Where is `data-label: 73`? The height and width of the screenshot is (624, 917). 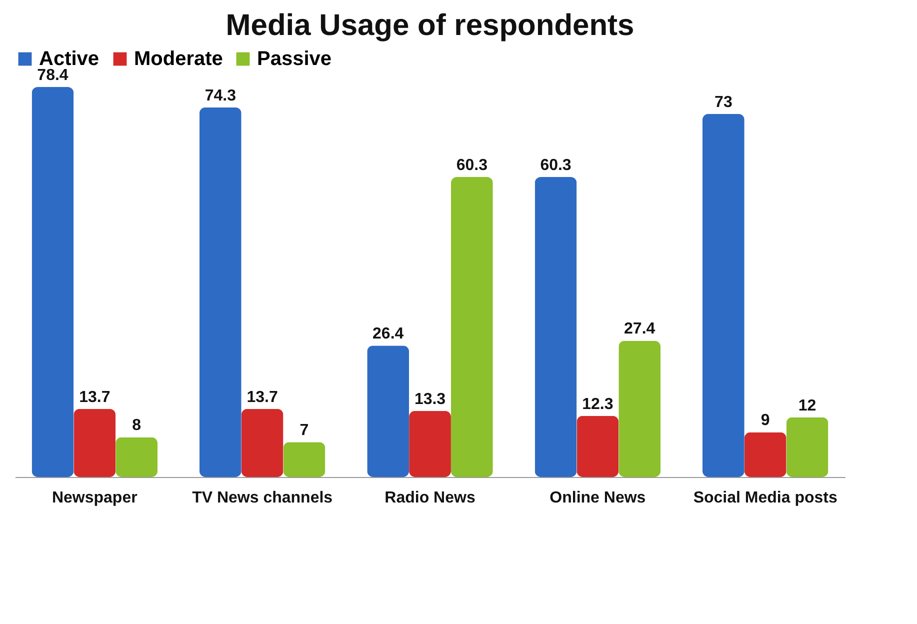 data-label: 73 is located at coordinates (723, 102).